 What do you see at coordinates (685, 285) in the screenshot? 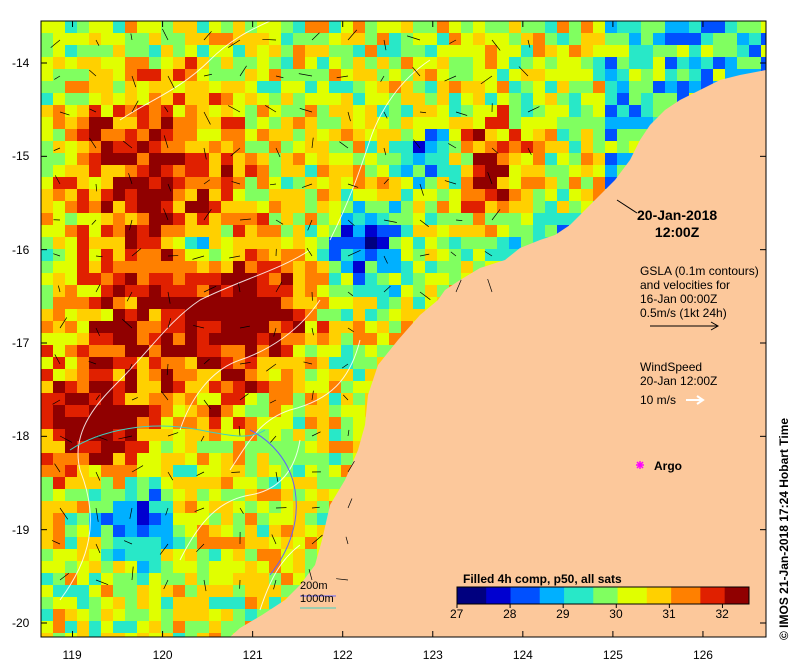
I see `gsla-line-2: and velocities for` at bounding box center [685, 285].